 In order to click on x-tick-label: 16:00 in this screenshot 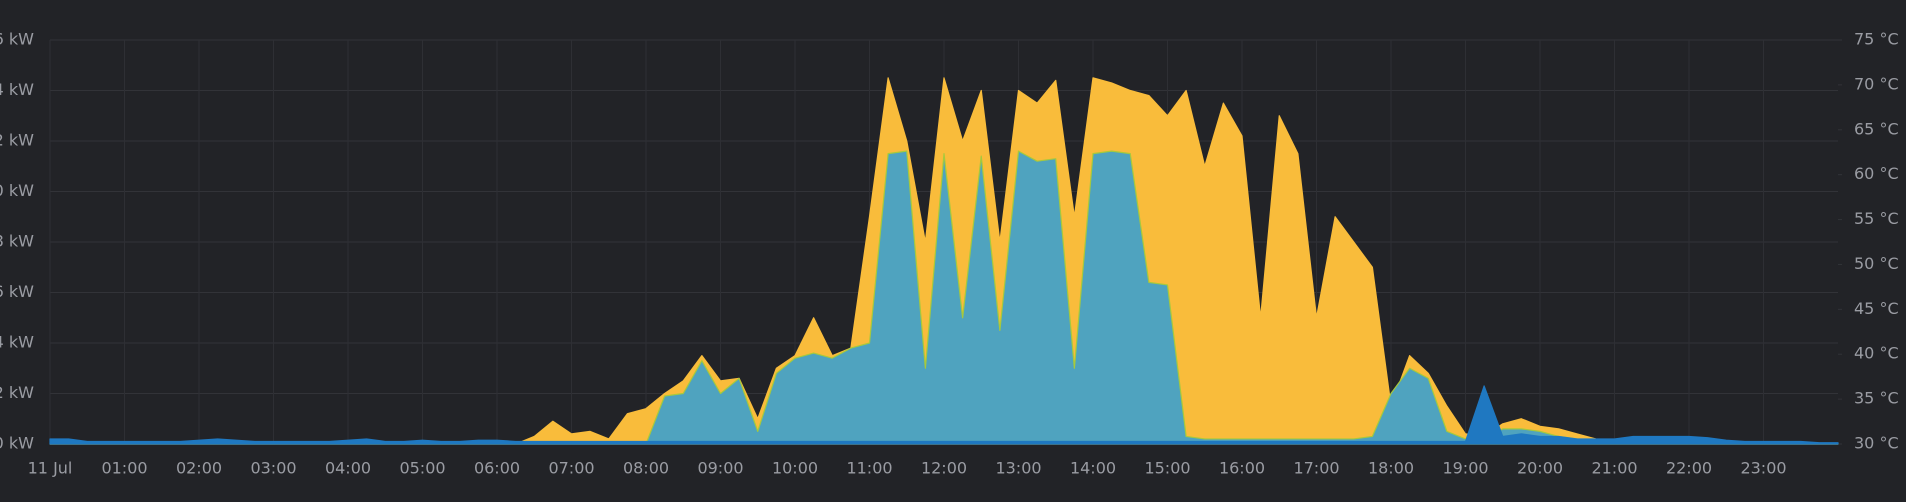, I will do `click(1242, 468)`.